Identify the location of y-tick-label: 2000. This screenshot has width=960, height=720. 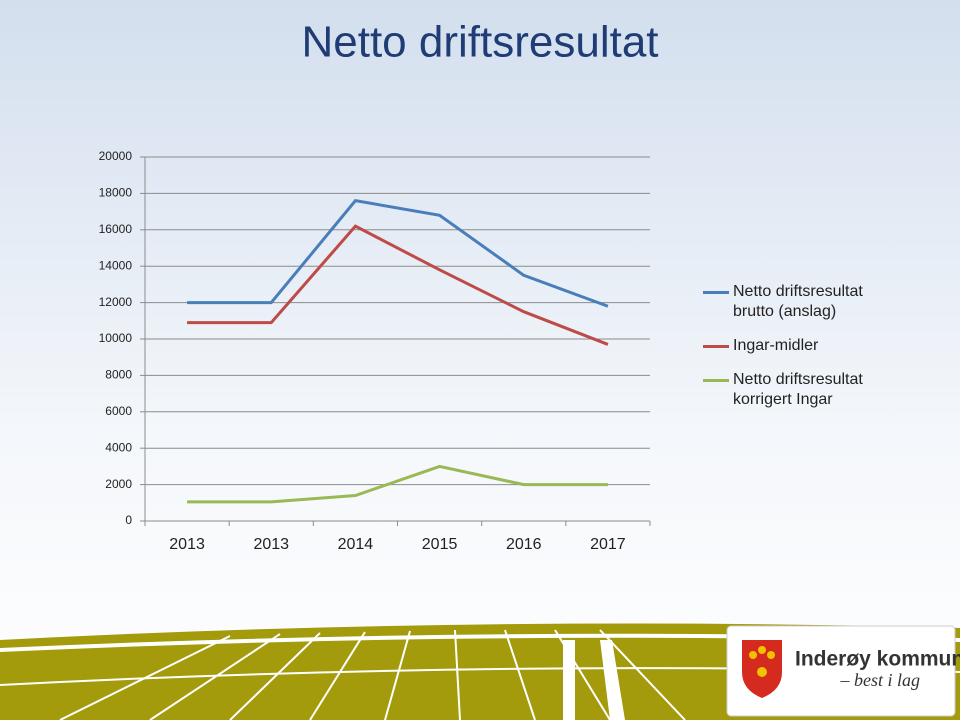
(118, 484).